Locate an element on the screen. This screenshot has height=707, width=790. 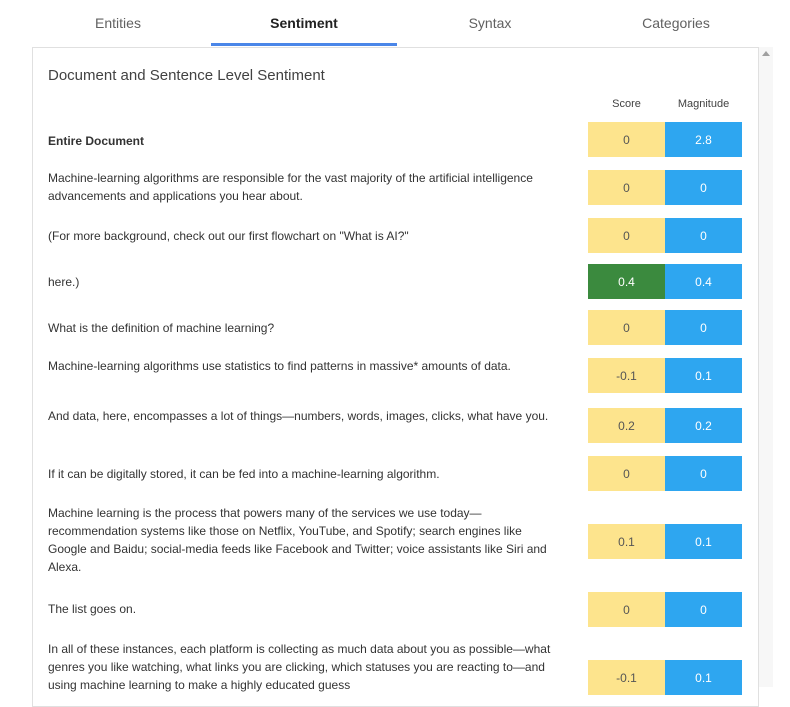
scrollbar is located at coordinates (766, 367).